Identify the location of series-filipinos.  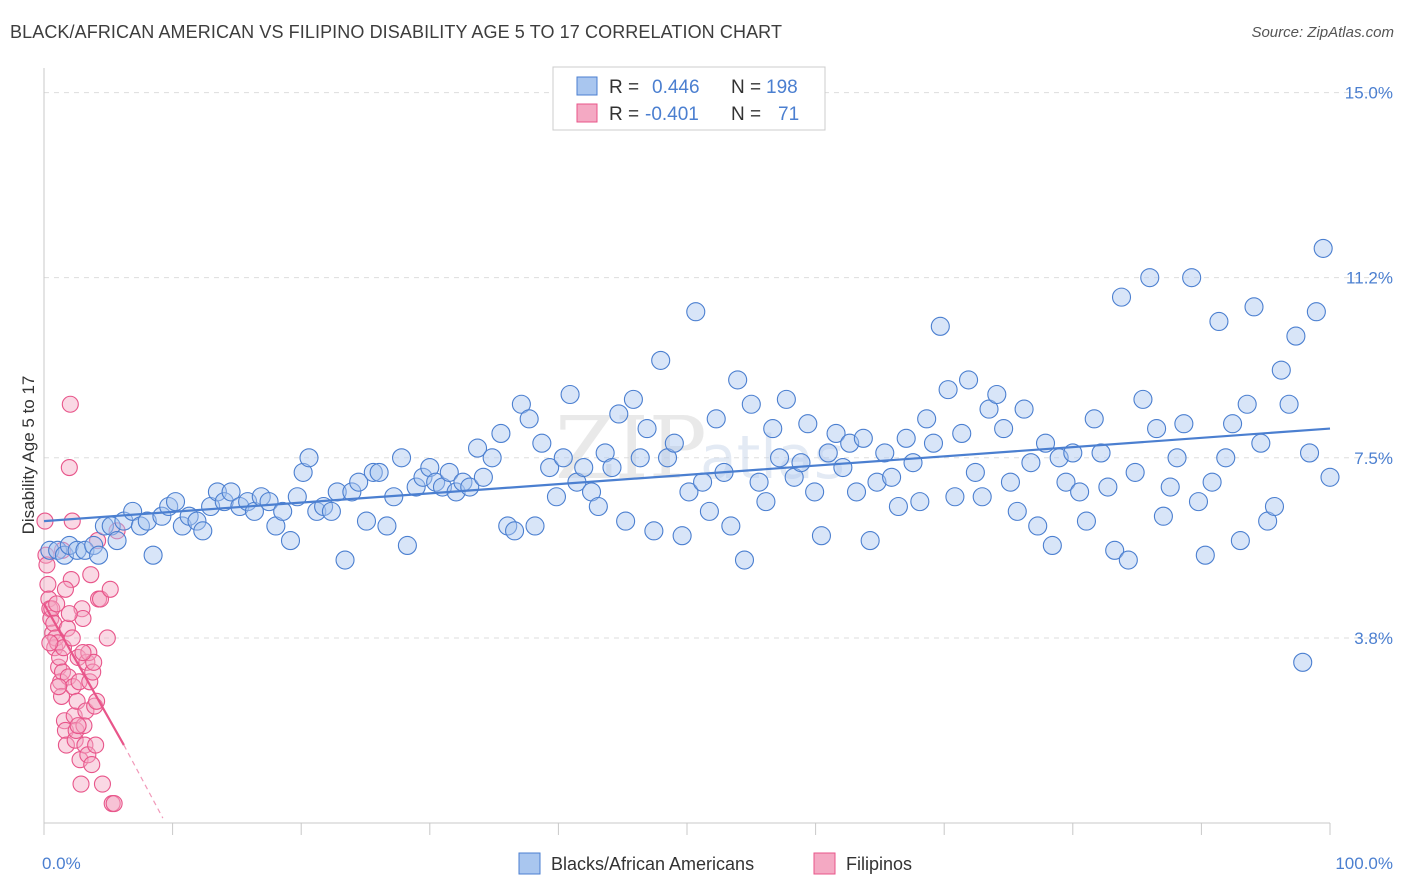
(81, 604).